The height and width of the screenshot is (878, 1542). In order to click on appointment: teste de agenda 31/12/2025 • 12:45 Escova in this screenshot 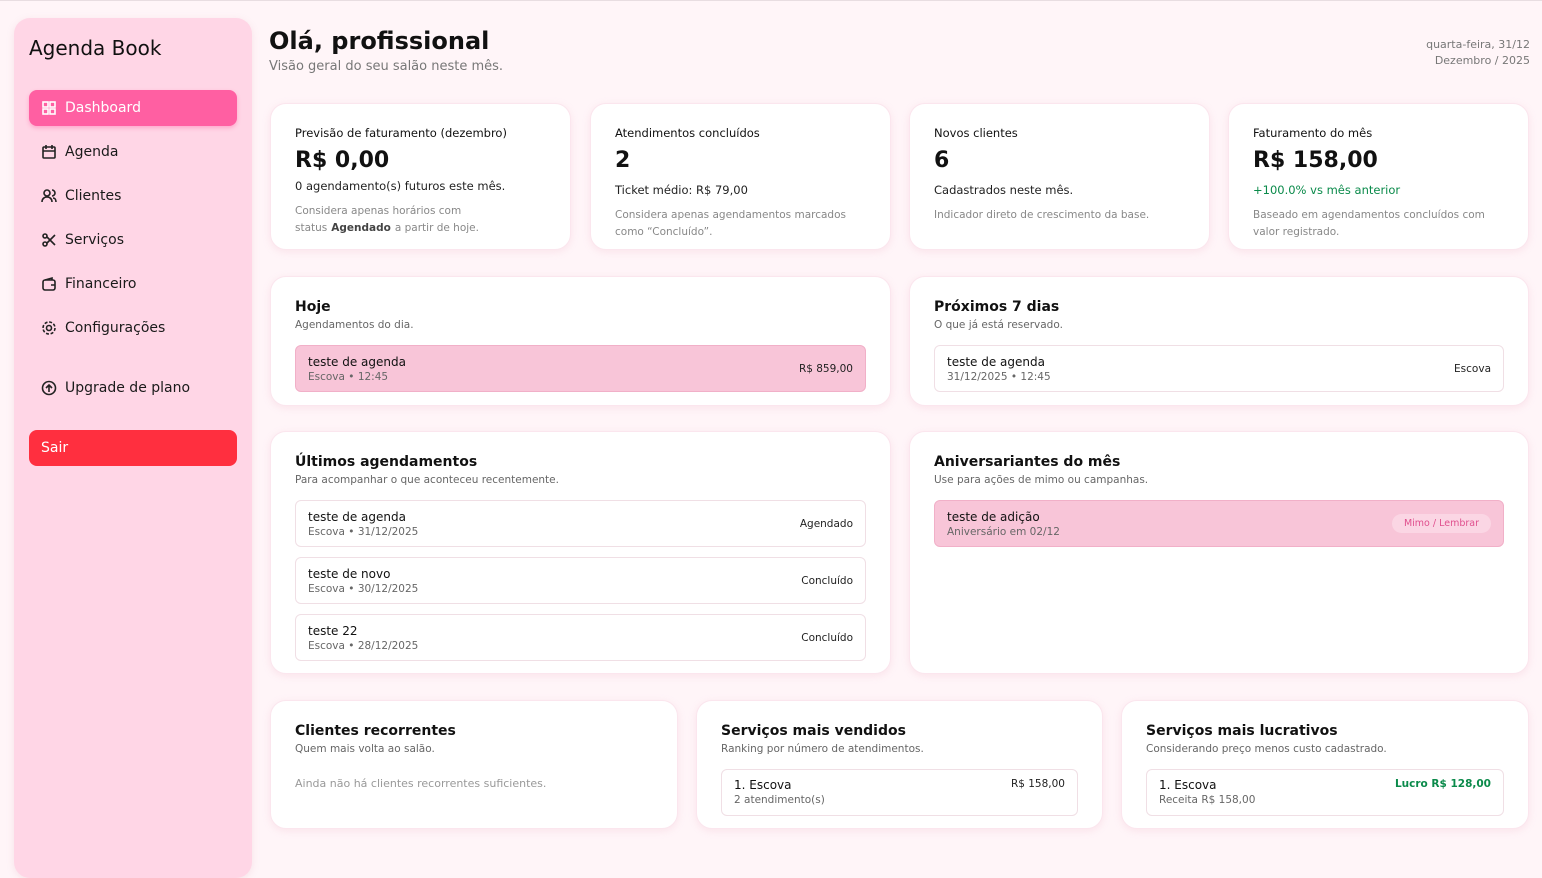, I will do `click(1219, 368)`.